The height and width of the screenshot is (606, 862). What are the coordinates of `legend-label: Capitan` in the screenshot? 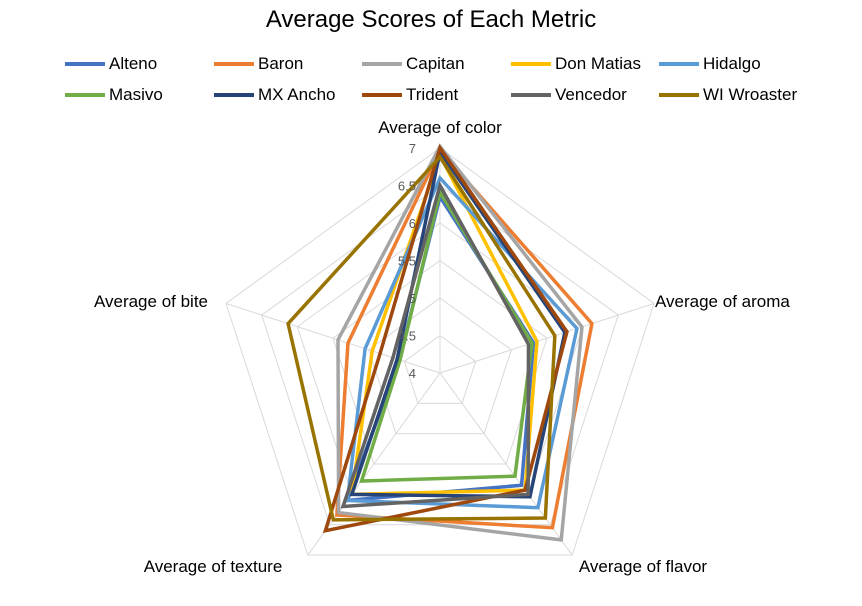 It's located at (435, 63).